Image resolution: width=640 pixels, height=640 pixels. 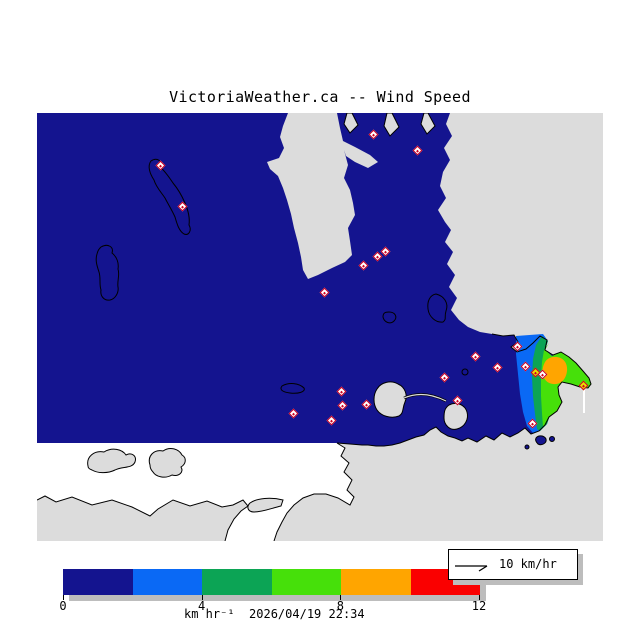 What do you see at coordinates (374, 343) in the screenshot?
I see `lake-outlines` at bounding box center [374, 343].